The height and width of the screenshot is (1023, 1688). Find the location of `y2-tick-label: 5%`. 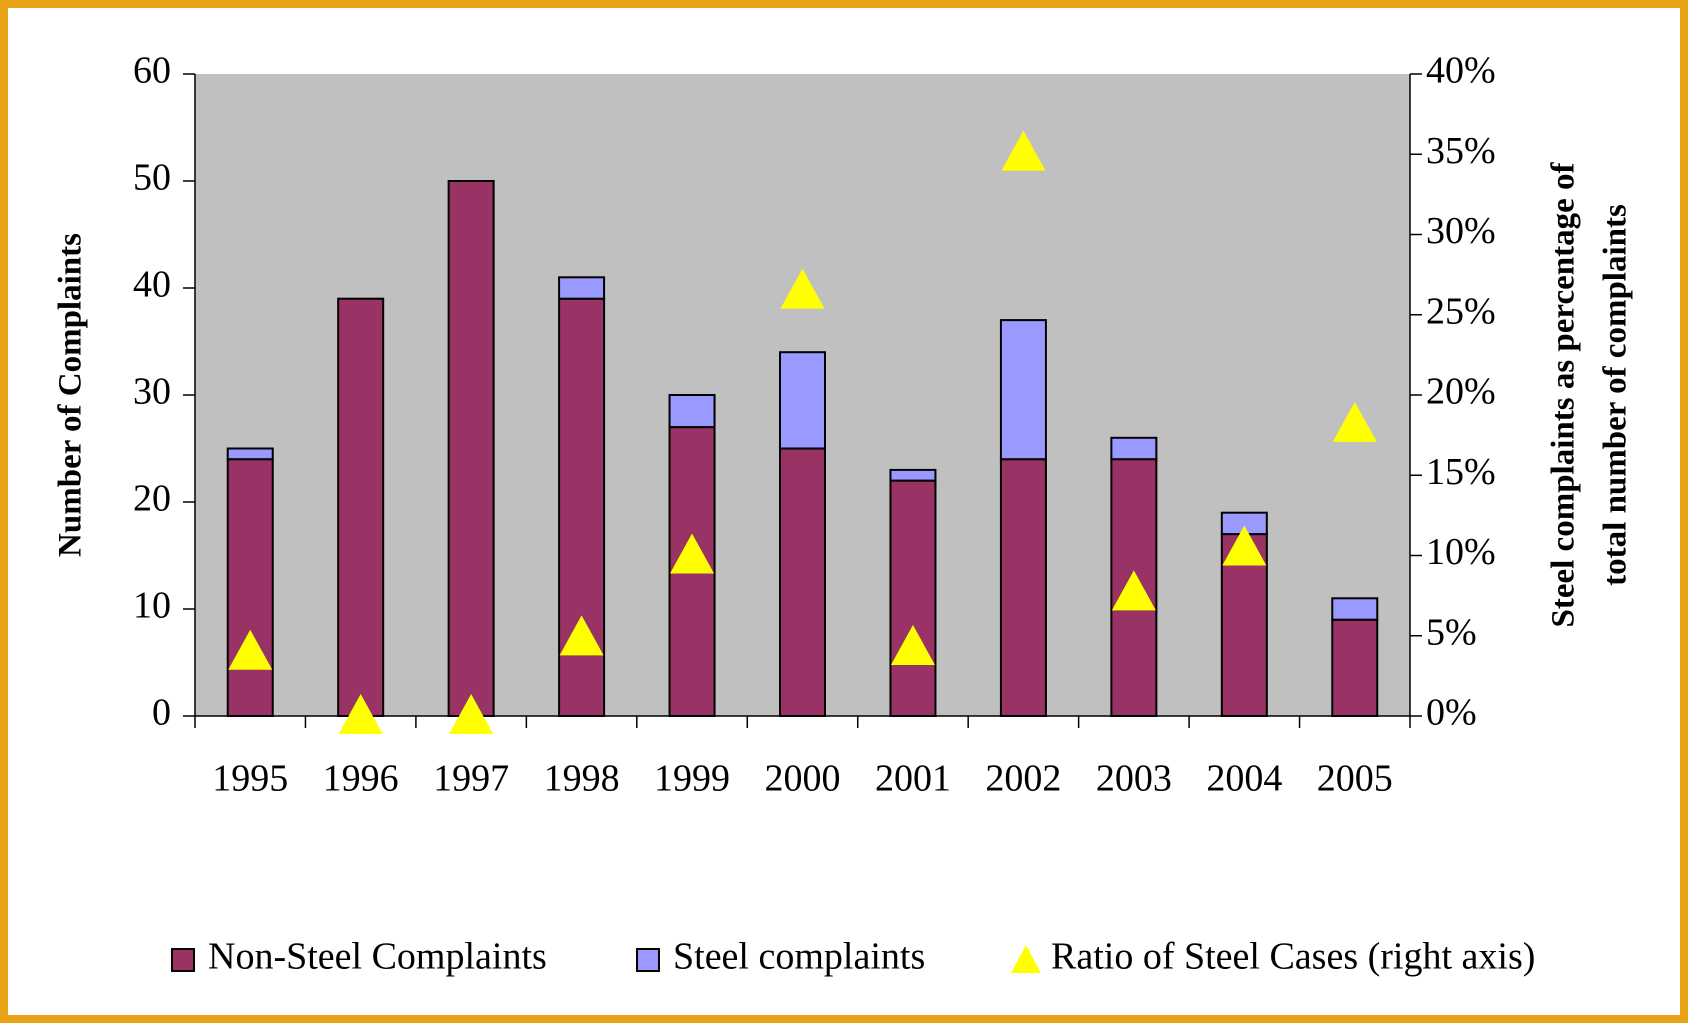

y2-tick-label: 5% is located at coordinates (1451, 632).